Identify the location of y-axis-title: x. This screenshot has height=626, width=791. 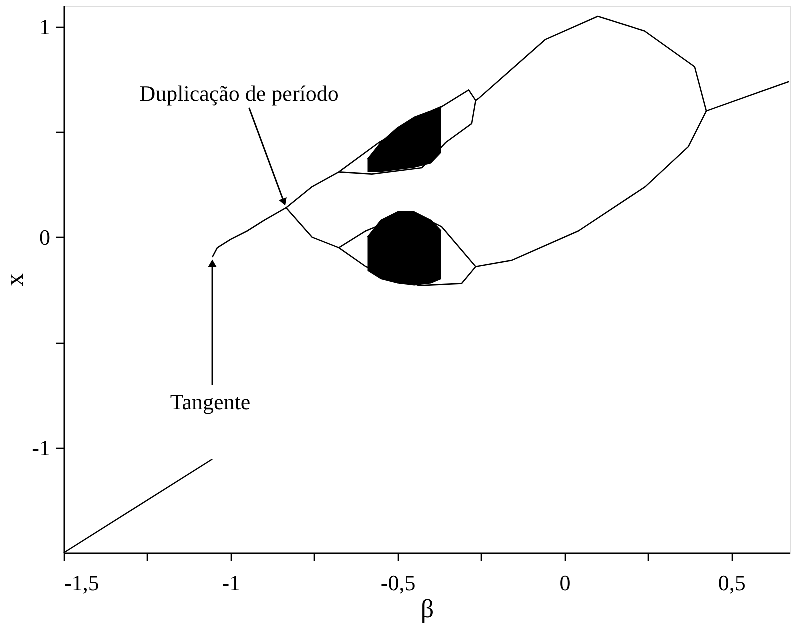
(15, 280).